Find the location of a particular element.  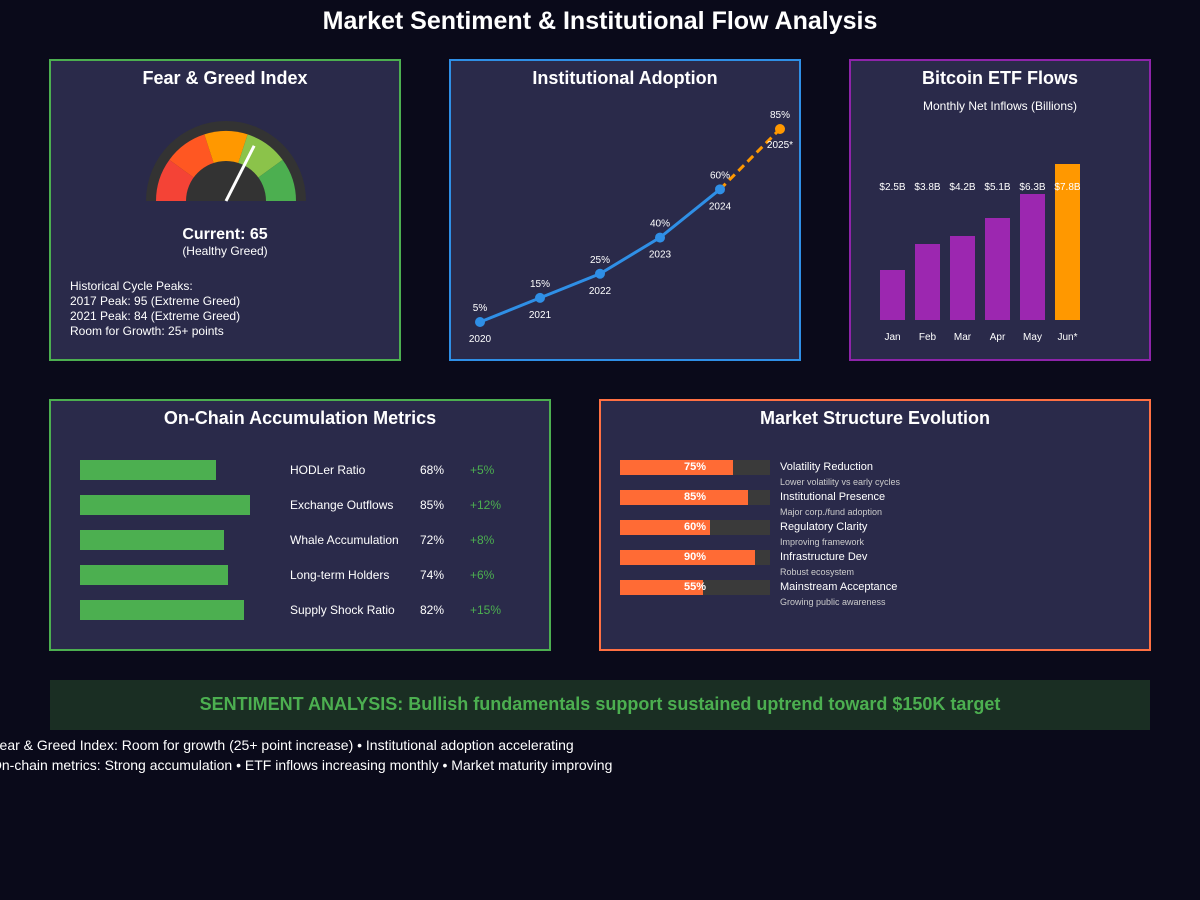

adoption-year-label: 2025* is located at coordinates (780, 145).